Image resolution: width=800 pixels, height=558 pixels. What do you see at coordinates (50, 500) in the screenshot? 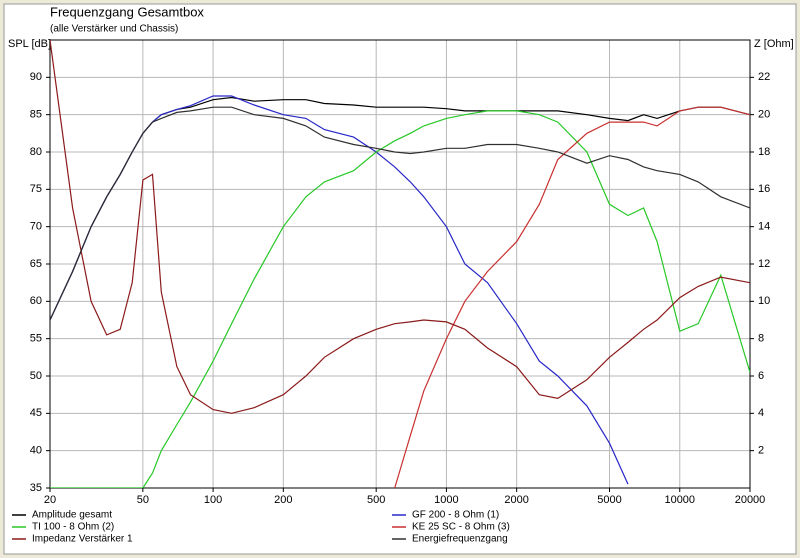
I see `x-tick-label: 20` at bounding box center [50, 500].